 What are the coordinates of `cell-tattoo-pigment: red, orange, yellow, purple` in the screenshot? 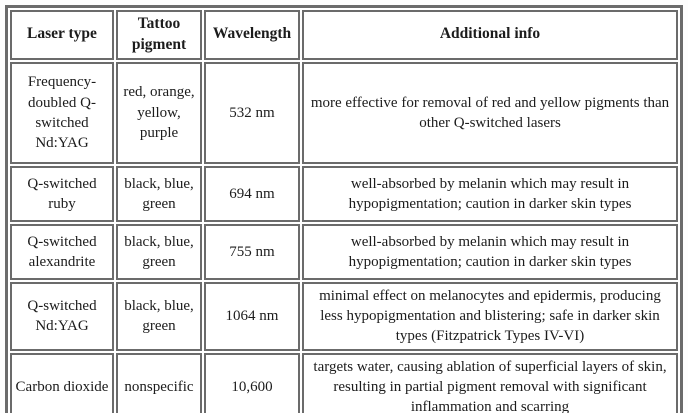 It's located at (159, 112).